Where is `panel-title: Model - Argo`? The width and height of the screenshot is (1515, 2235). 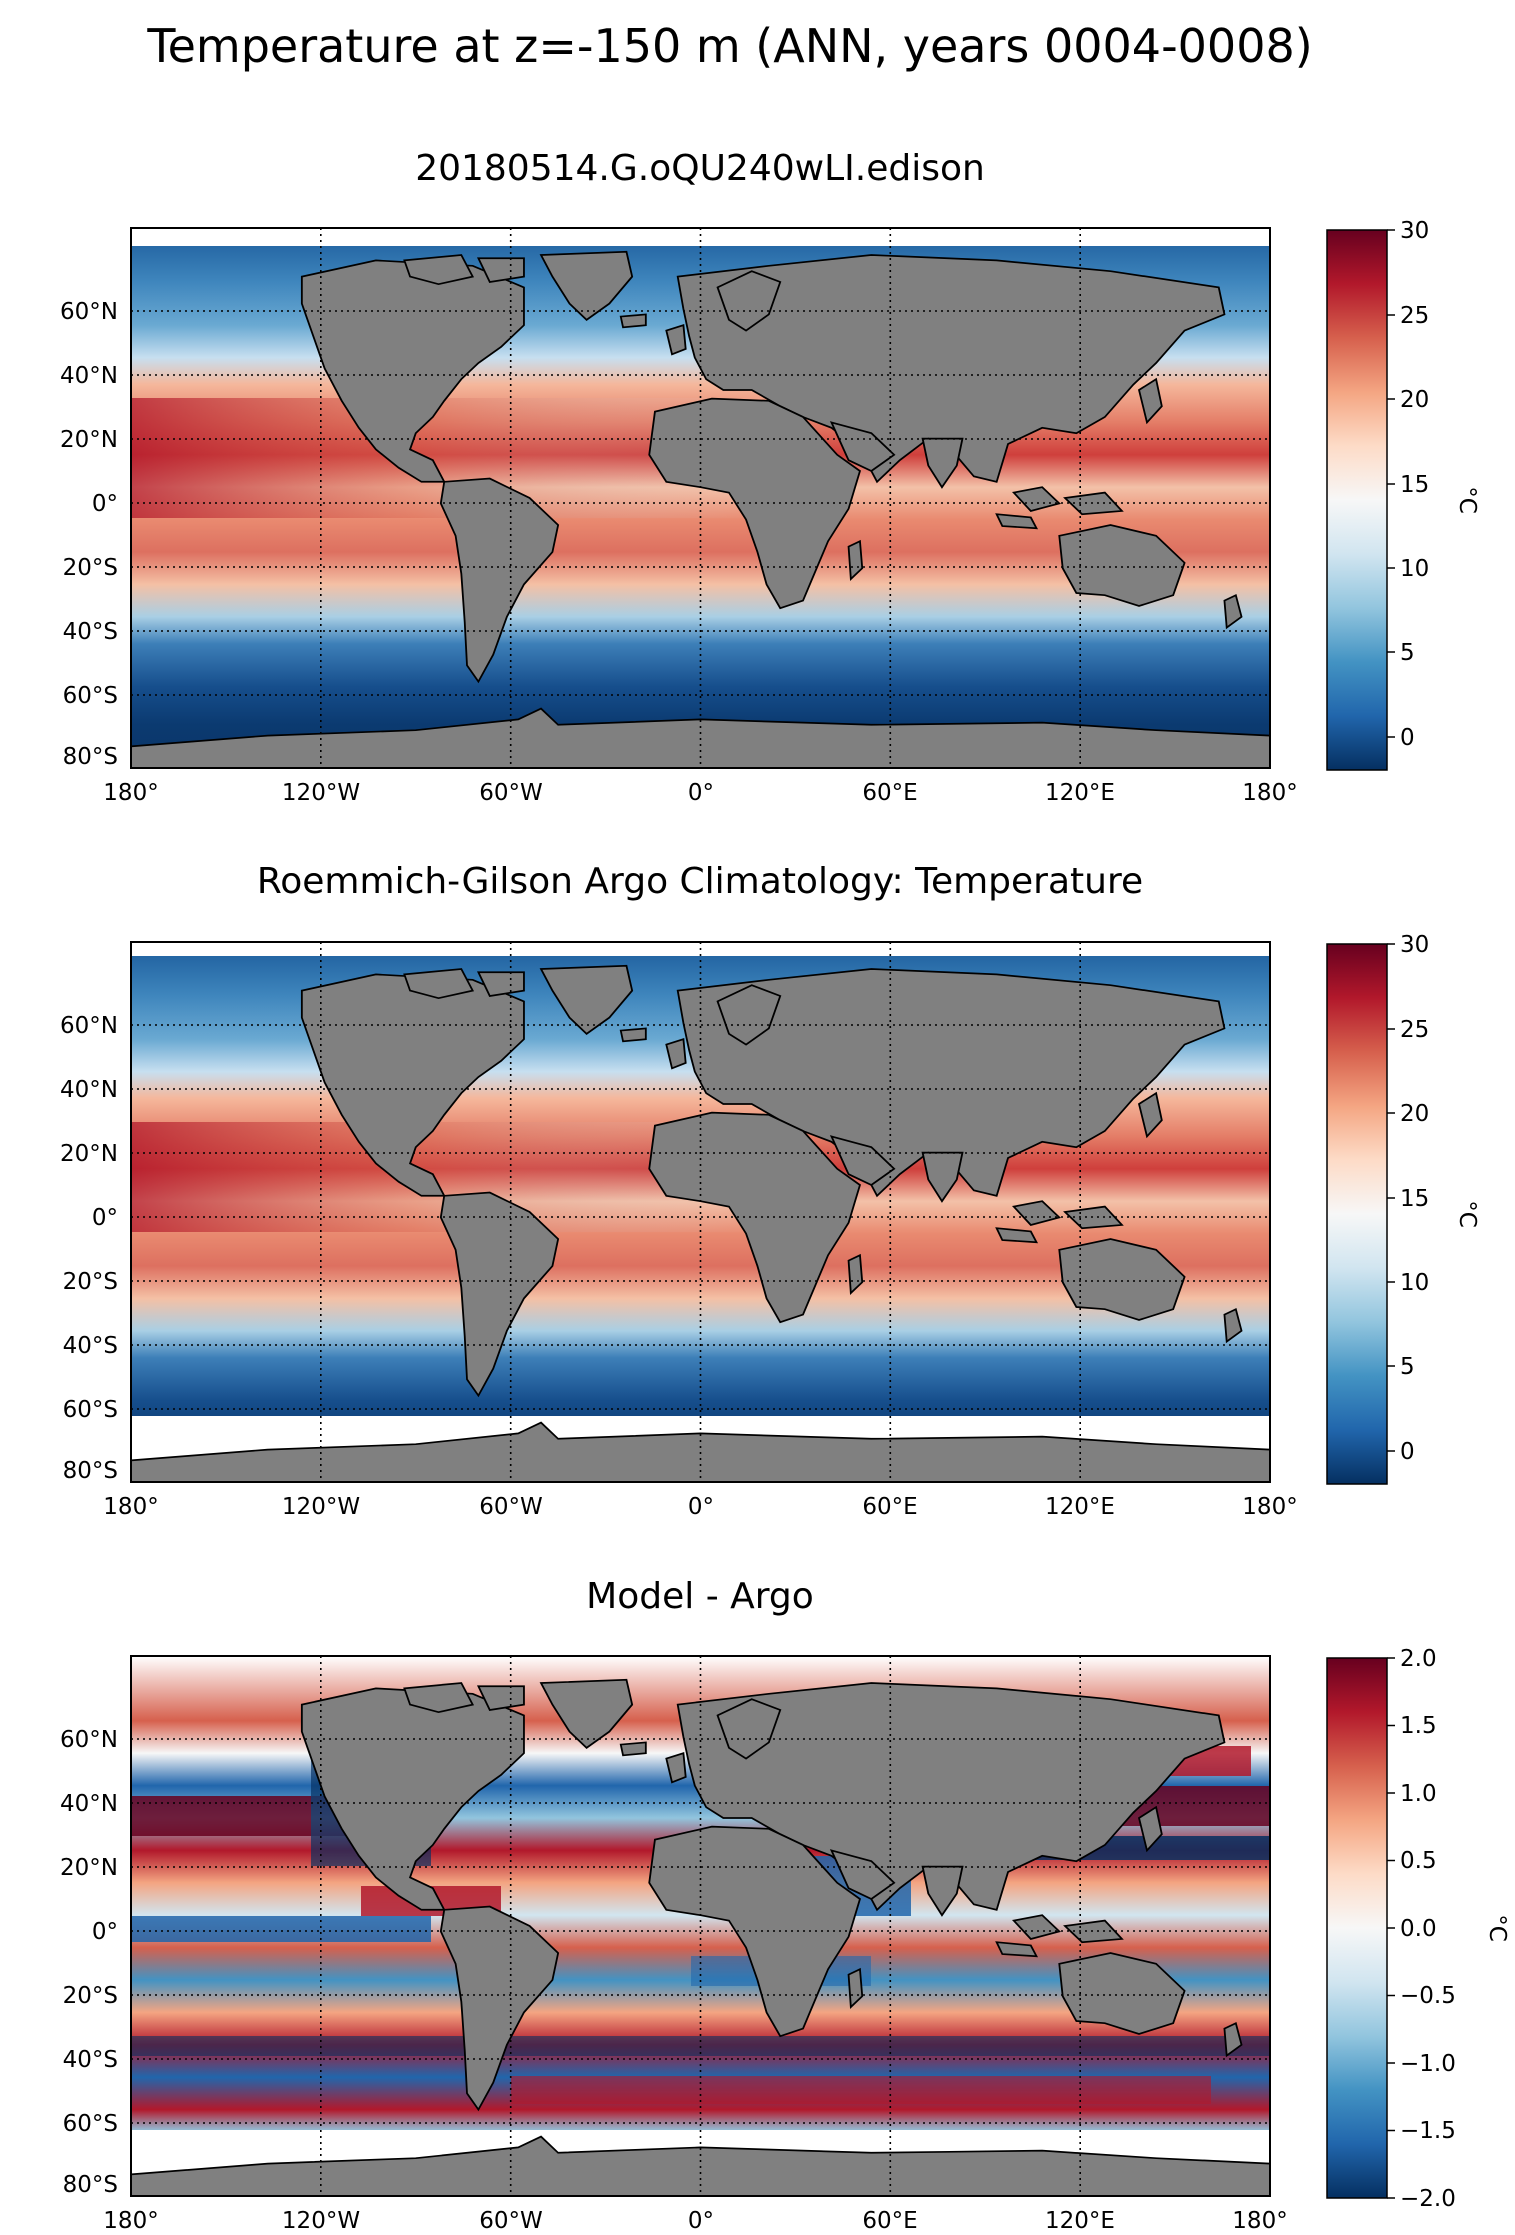
panel-title: Model - Argo is located at coordinates (700, 1596).